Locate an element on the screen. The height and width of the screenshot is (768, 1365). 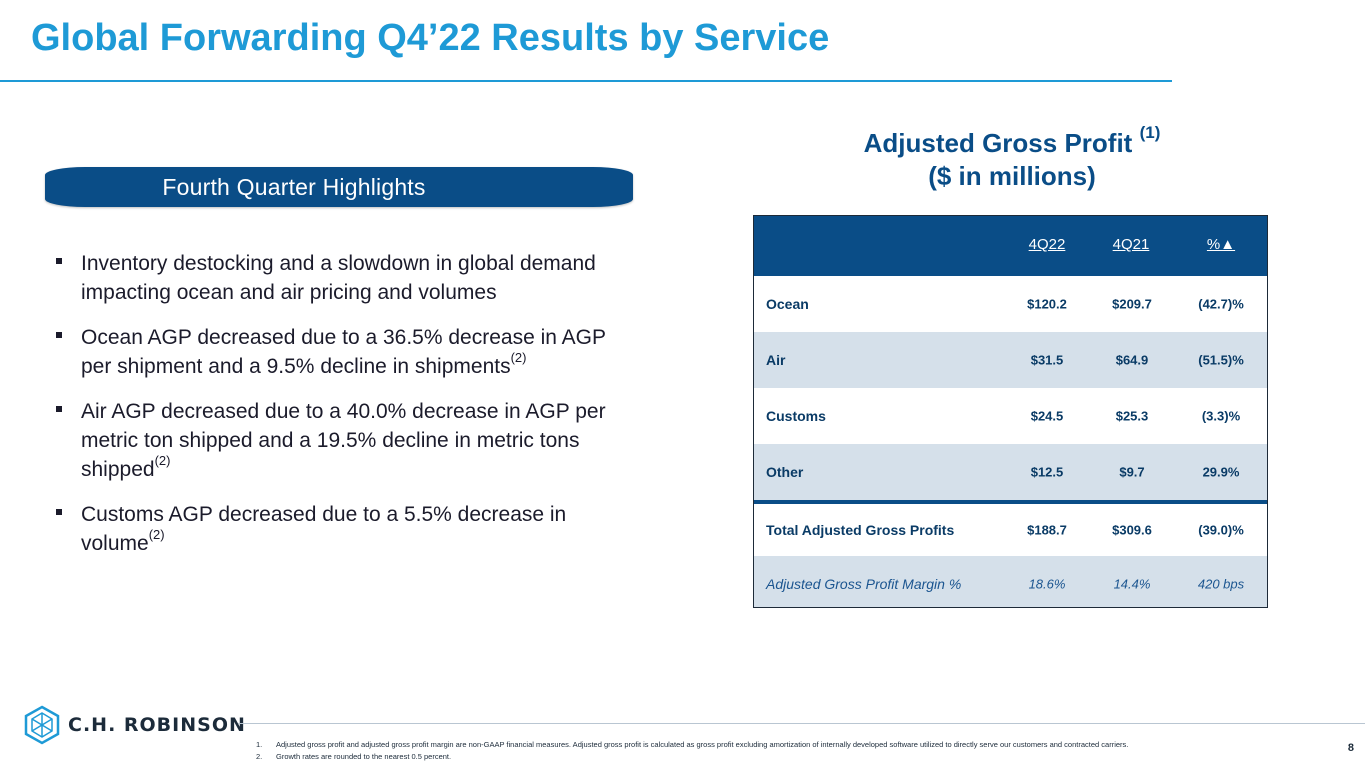
table-row: Customs $24.5 $25.3 (3.3)% is located at coordinates (1003, 416).